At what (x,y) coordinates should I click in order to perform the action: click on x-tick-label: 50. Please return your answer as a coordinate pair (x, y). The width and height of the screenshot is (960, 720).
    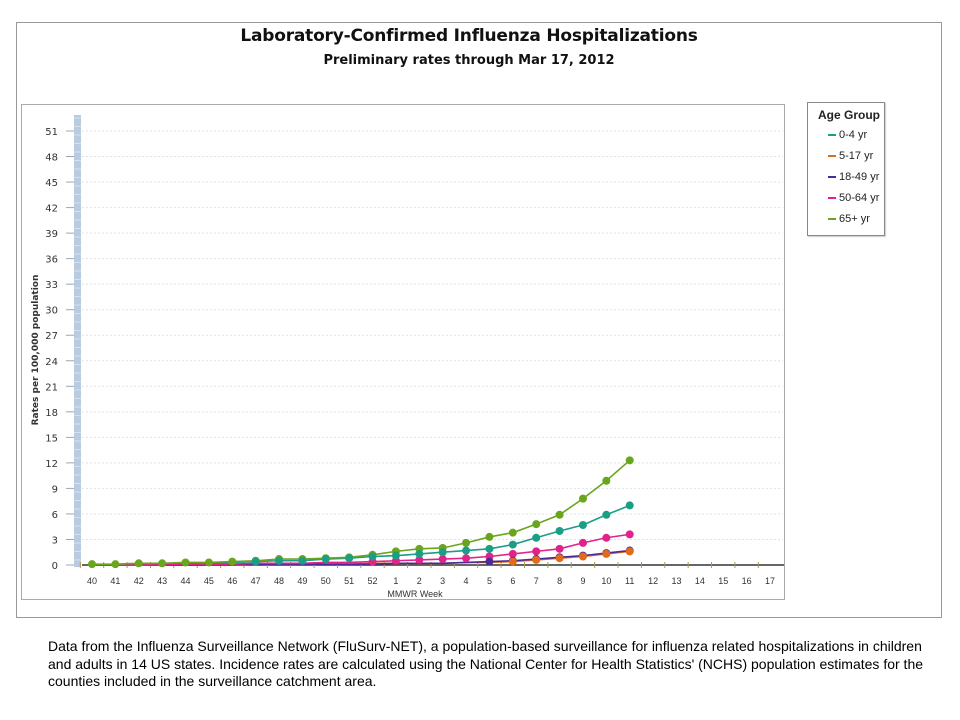
    Looking at the image, I should click on (326, 581).